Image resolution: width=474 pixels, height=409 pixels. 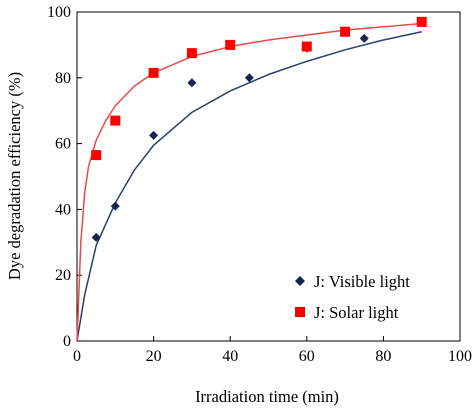 What do you see at coordinates (362, 281) in the screenshot?
I see `legend-label-visible: J: Visible light` at bounding box center [362, 281].